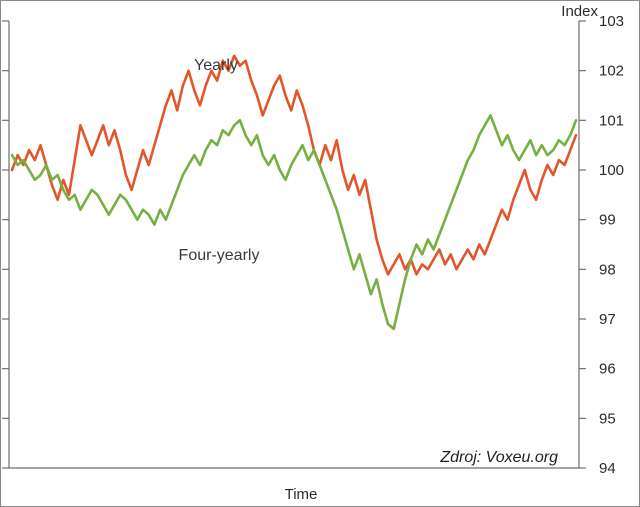  What do you see at coordinates (579, 11) in the screenshot?
I see `y-axis-title: Index` at bounding box center [579, 11].